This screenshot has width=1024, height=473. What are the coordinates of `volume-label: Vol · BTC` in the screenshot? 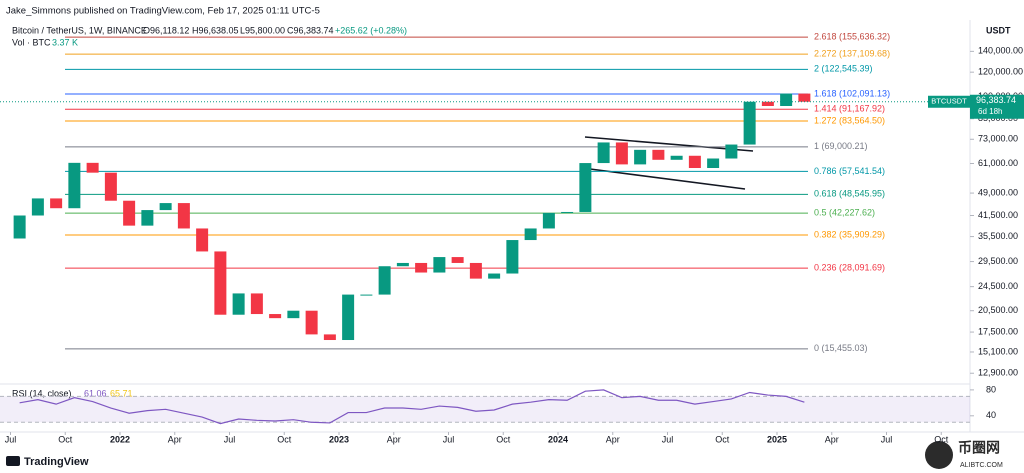 It's located at (31, 42).